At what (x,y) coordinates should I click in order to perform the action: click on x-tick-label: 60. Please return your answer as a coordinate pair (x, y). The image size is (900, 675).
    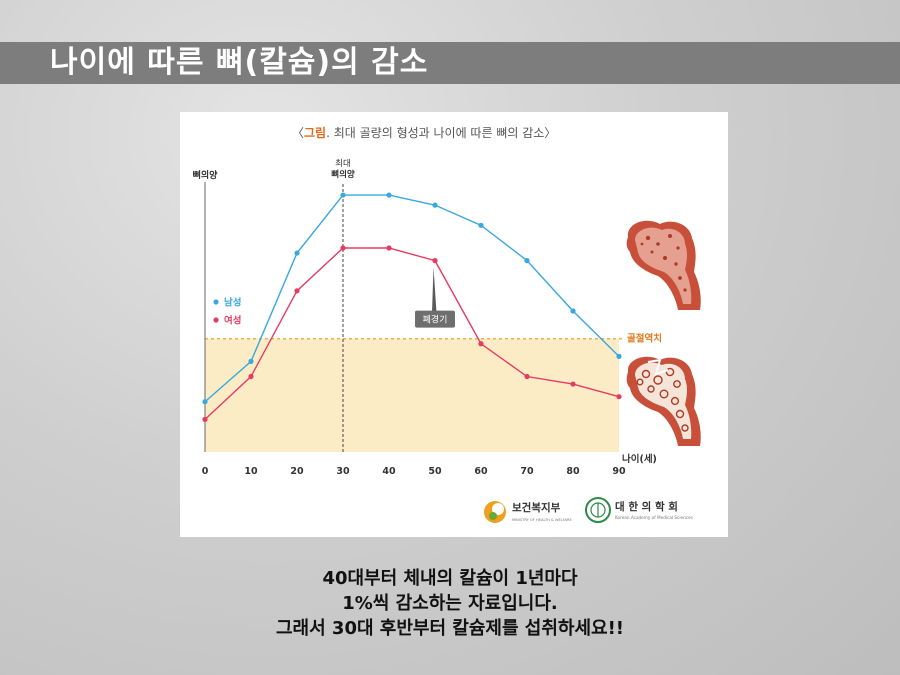
    Looking at the image, I should click on (481, 471).